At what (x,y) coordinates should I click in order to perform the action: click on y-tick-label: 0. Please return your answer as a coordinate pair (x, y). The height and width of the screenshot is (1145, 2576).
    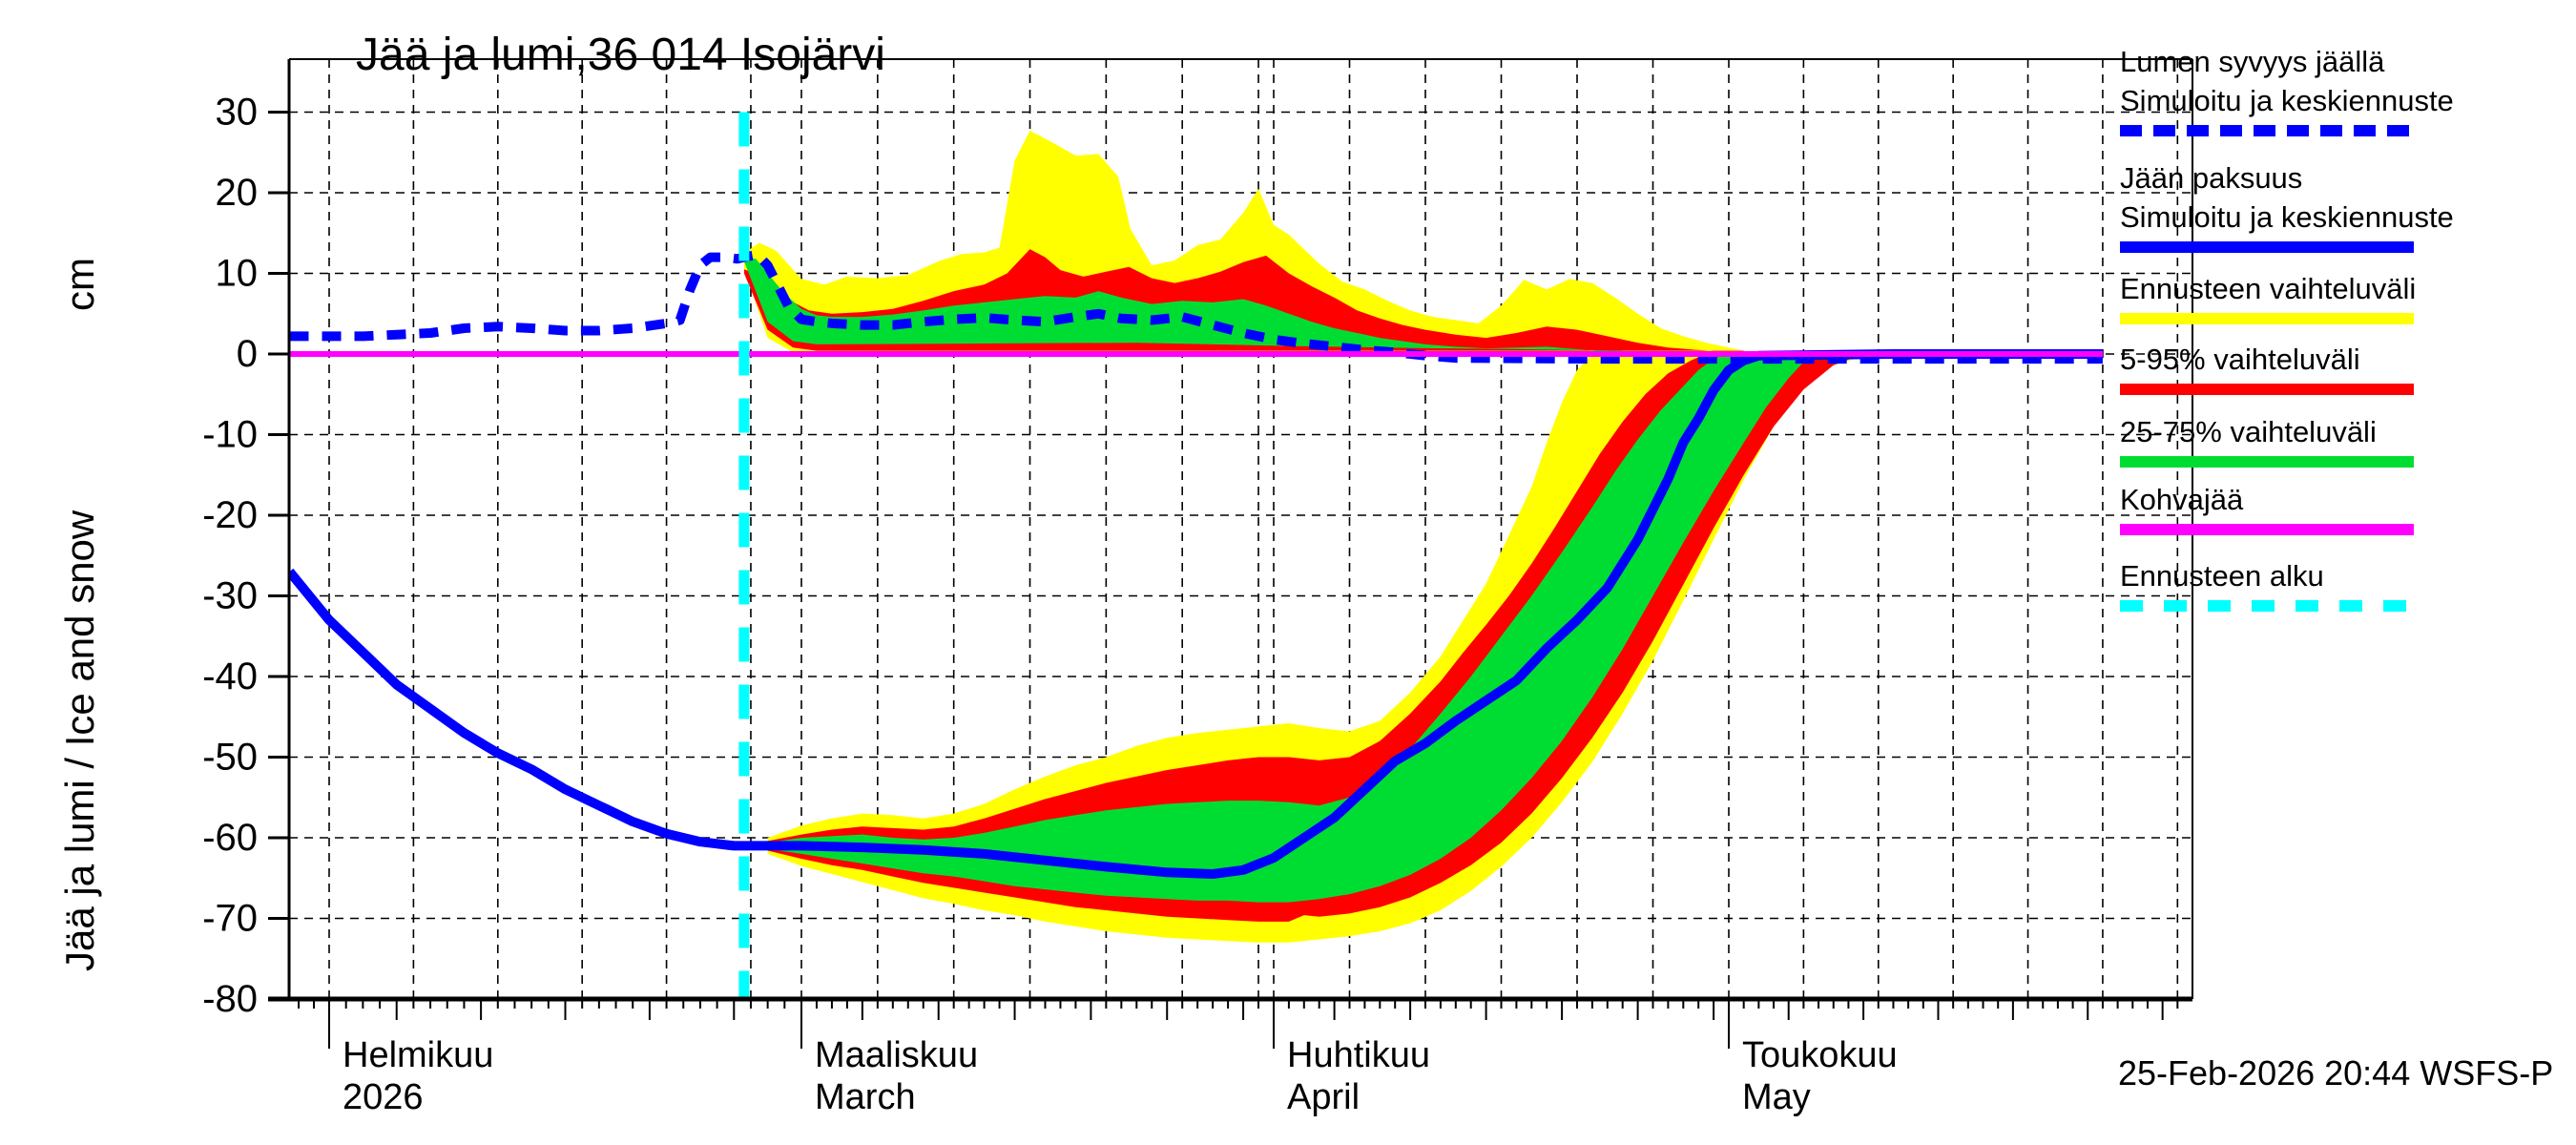
    Looking at the image, I should click on (247, 354).